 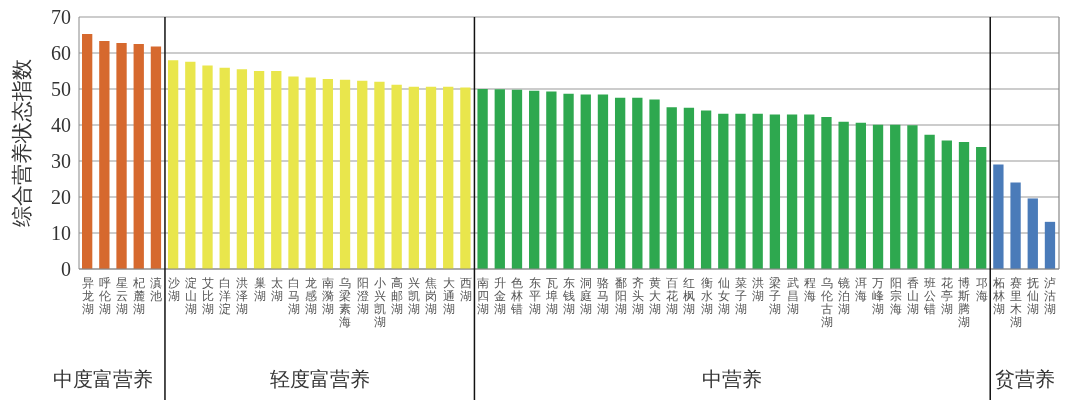 What do you see at coordinates (66, 269) in the screenshot?
I see `y-tick-label: 0` at bounding box center [66, 269].